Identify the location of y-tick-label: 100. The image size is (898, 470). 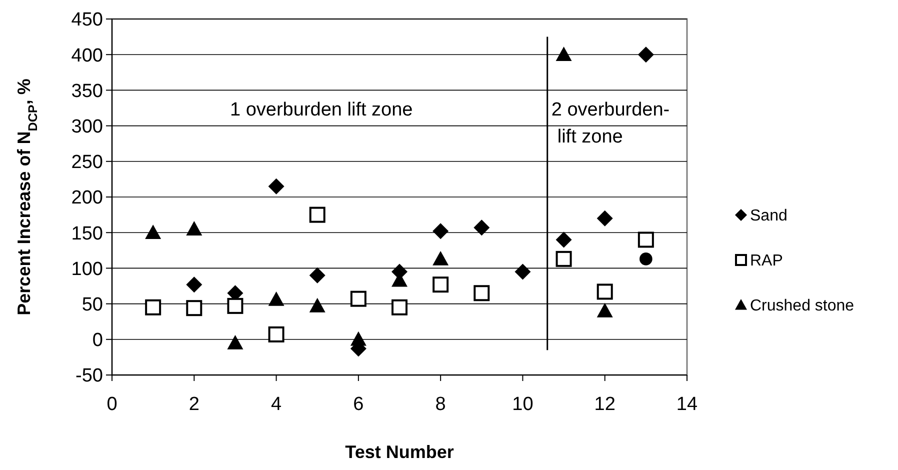
(87, 269).